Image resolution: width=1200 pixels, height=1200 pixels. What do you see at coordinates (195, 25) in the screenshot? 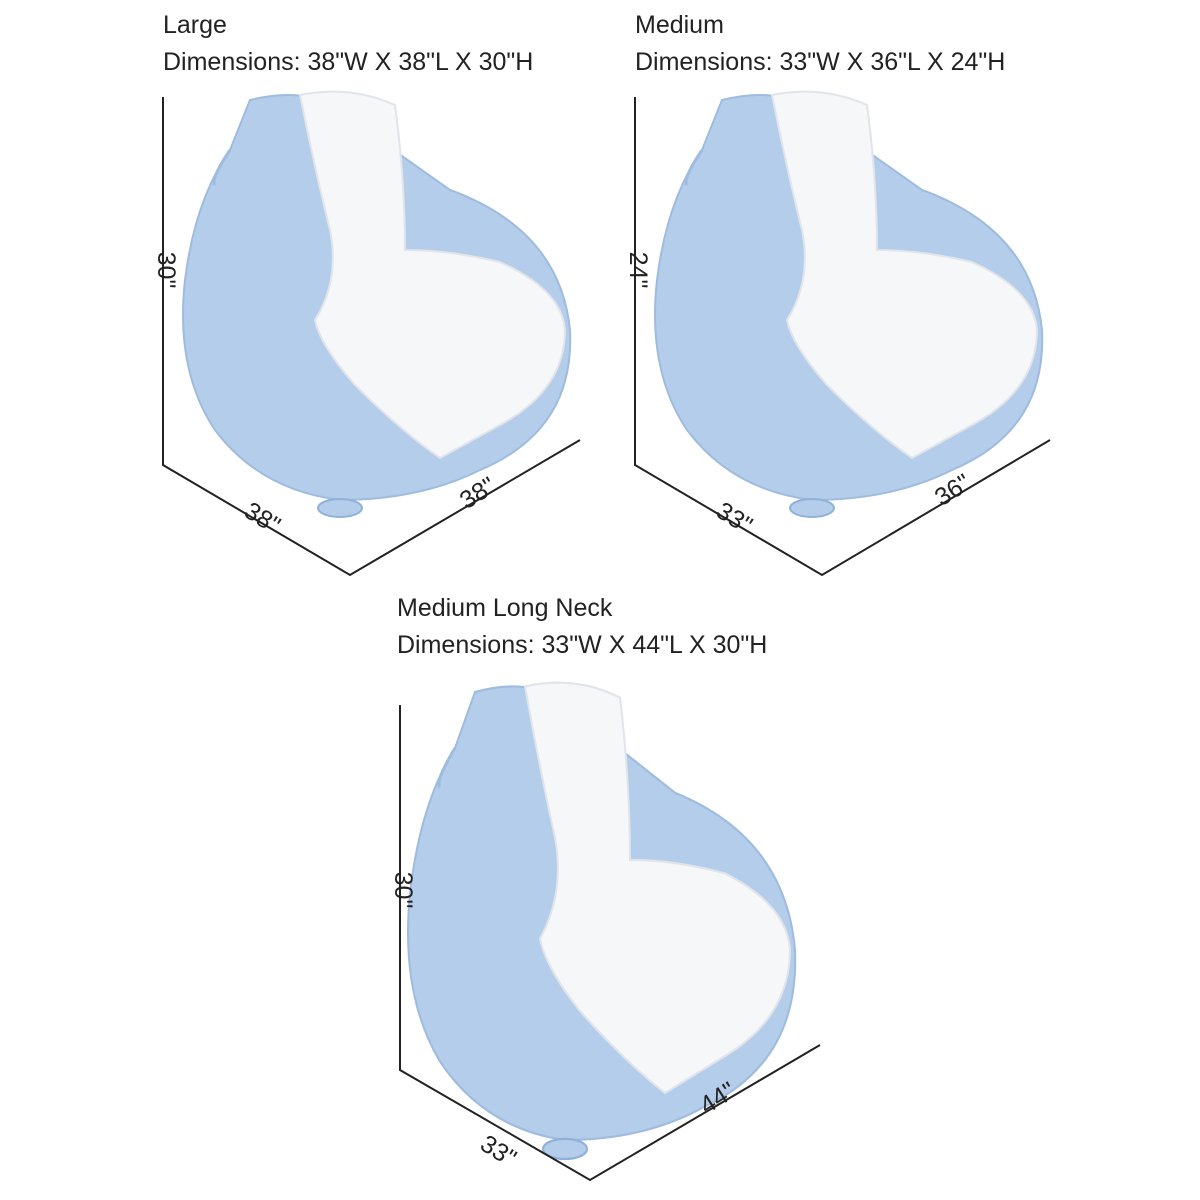
I see `product-title: Large` at bounding box center [195, 25].